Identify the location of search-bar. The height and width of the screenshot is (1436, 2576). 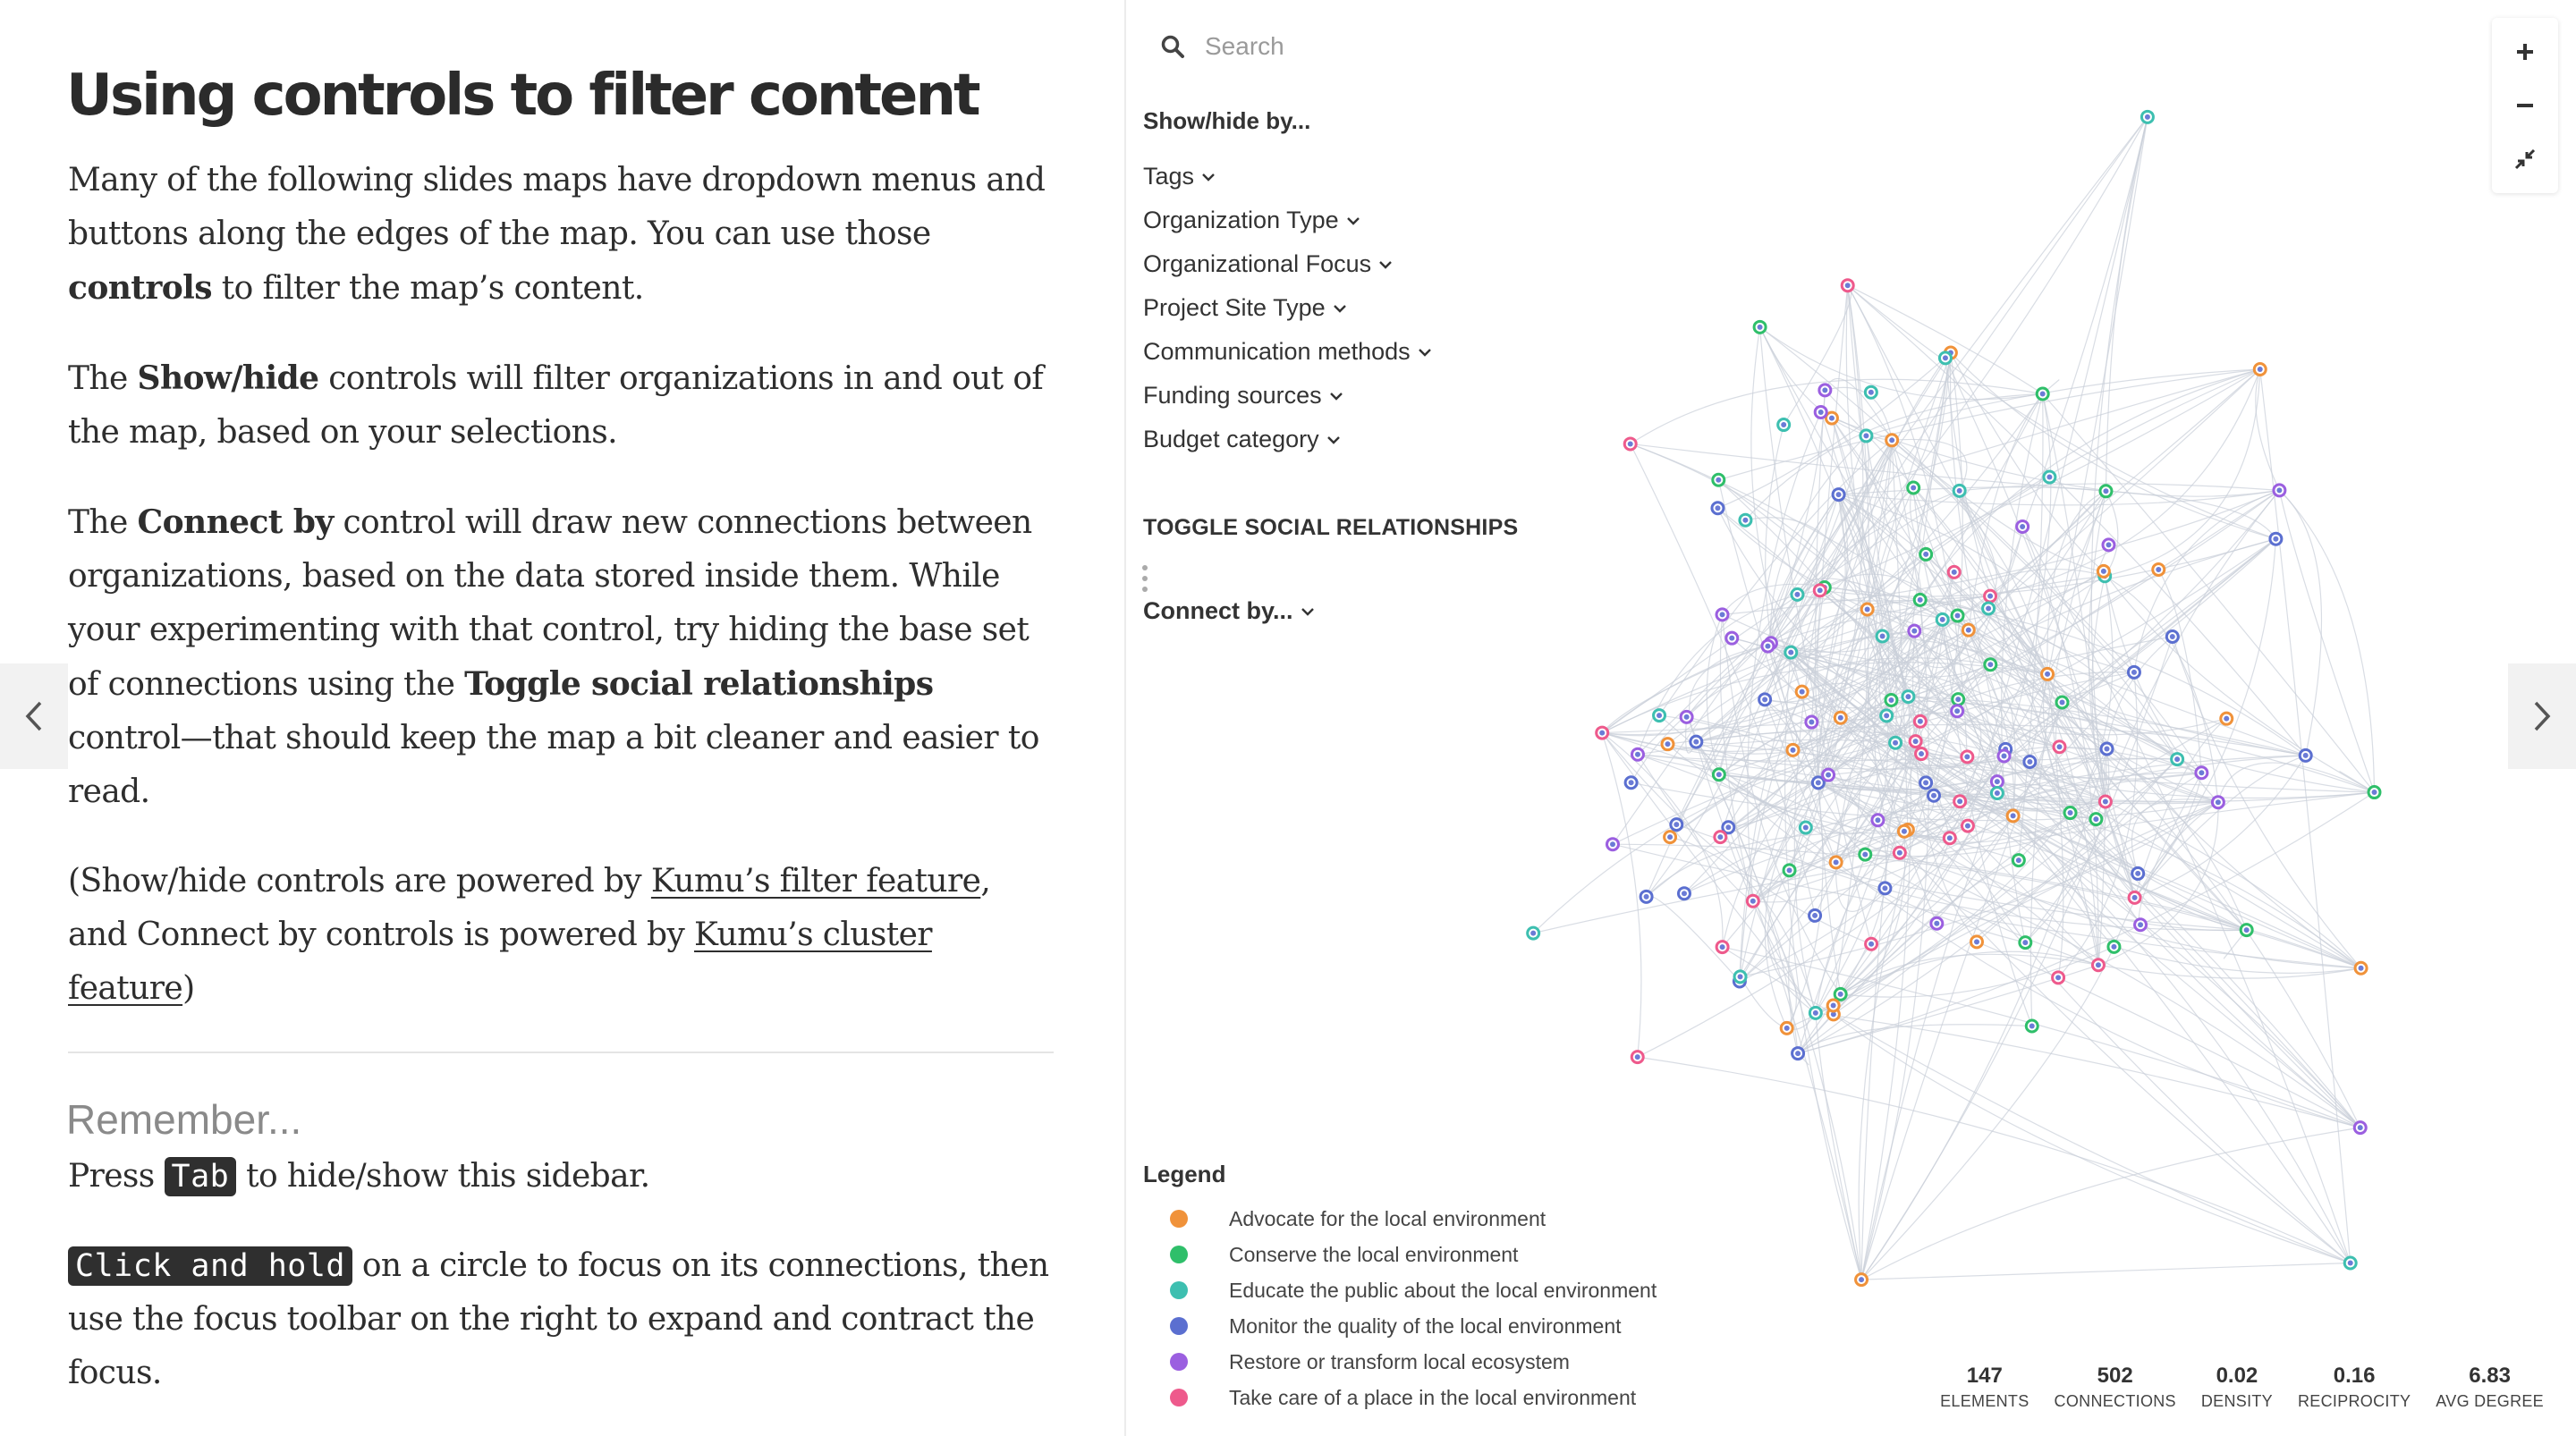
(1383, 46).